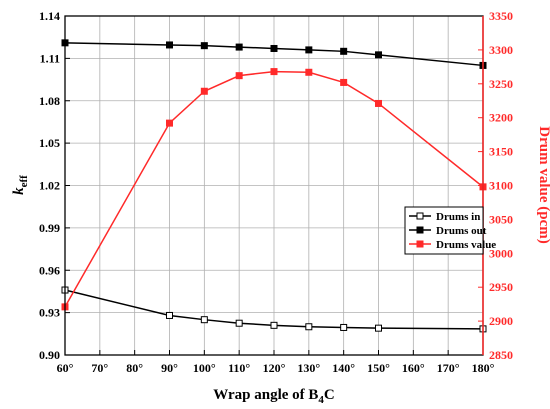 Image resolution: width=550 pixels, height=409 pixels. What do you see at coordinates (420, 230) in the screenshot?
I see `legend-marker-drums-out` at bounding box center [420, 230].